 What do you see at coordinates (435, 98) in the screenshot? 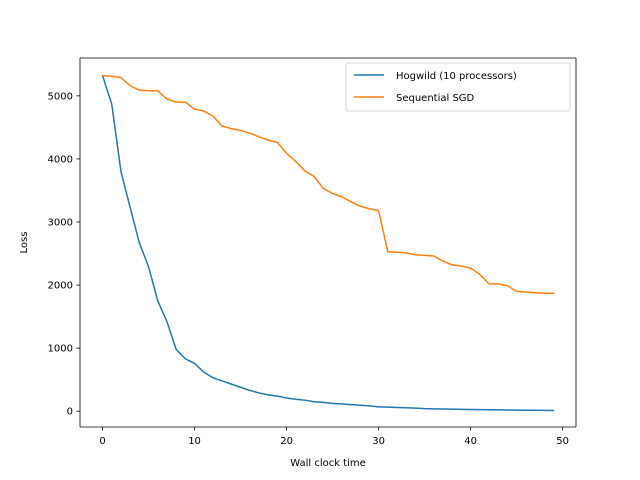
I see `legend-label-sequential-sgd: Sequential SGD` at bounding box center [435, 98].